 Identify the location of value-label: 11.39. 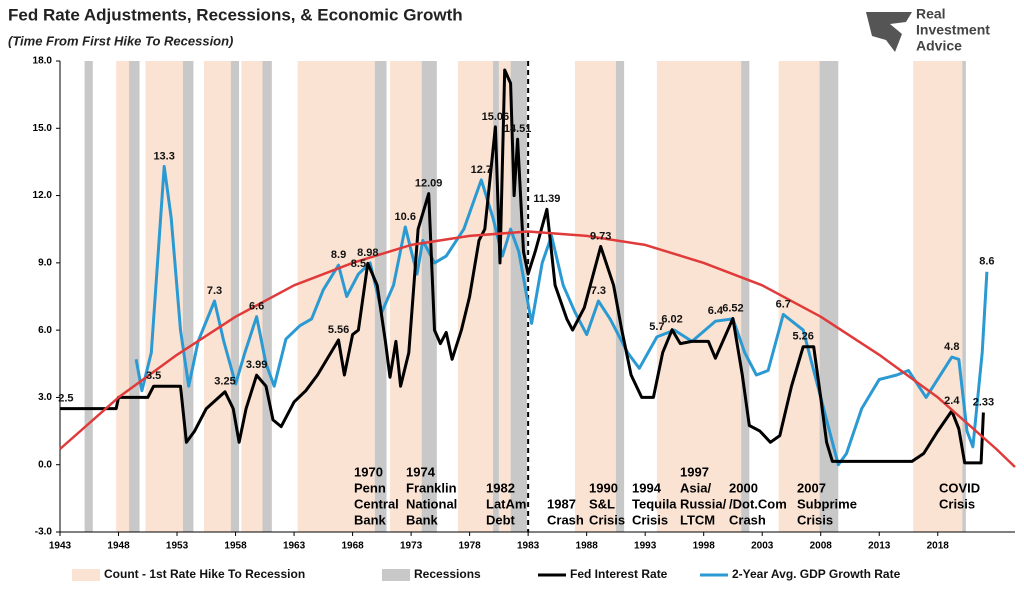
(546, 199).